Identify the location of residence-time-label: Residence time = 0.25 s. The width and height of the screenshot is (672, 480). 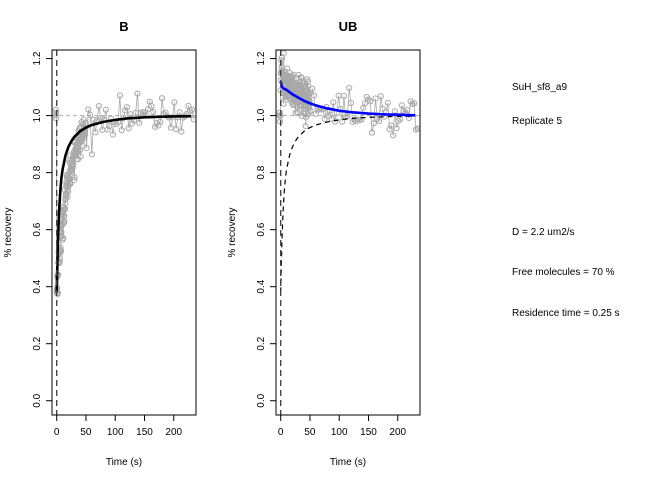
(566, 313).